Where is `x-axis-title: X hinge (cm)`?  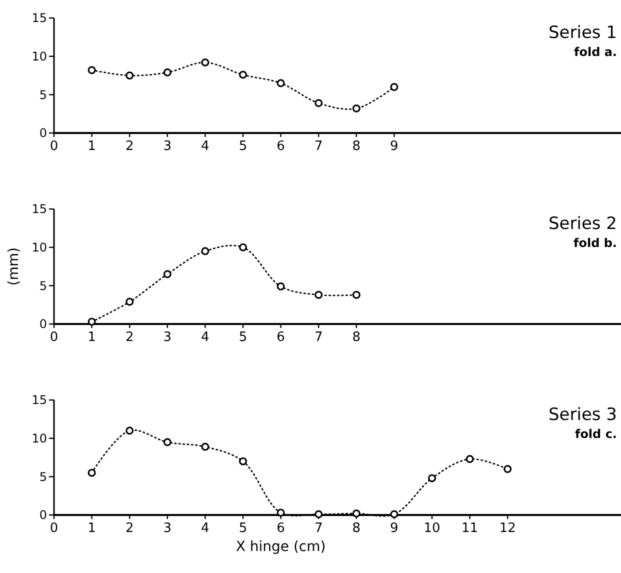 x-axis-title: X hinge (cm) is located at coordinates (281, 547).